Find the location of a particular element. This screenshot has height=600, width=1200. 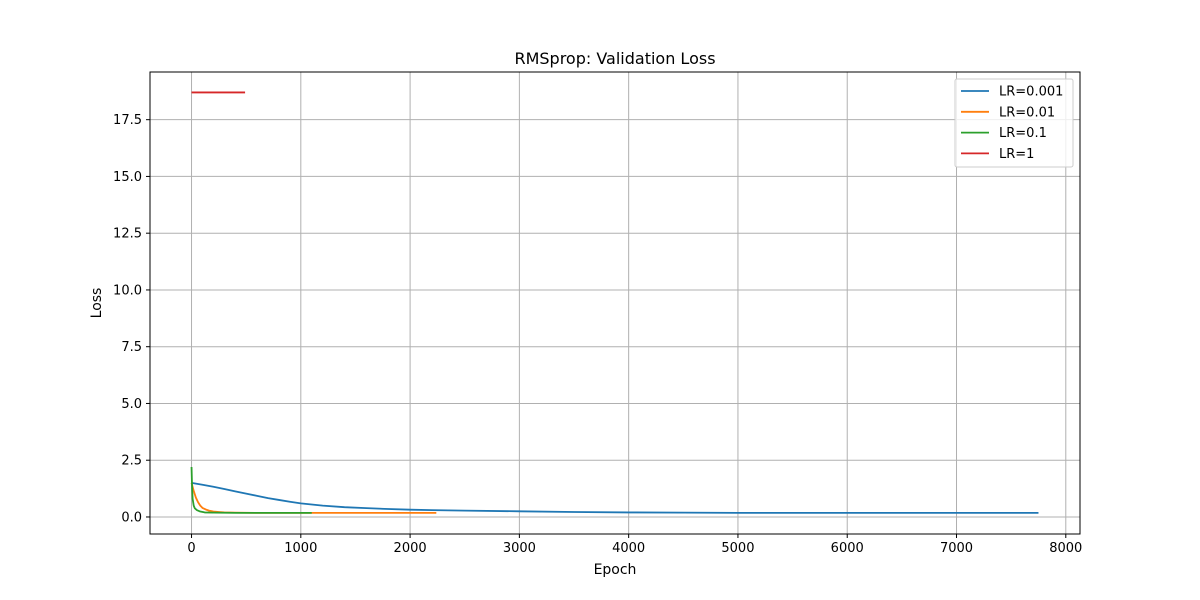

y-tick-label: 2.5 is located at coordinates (131, 461).